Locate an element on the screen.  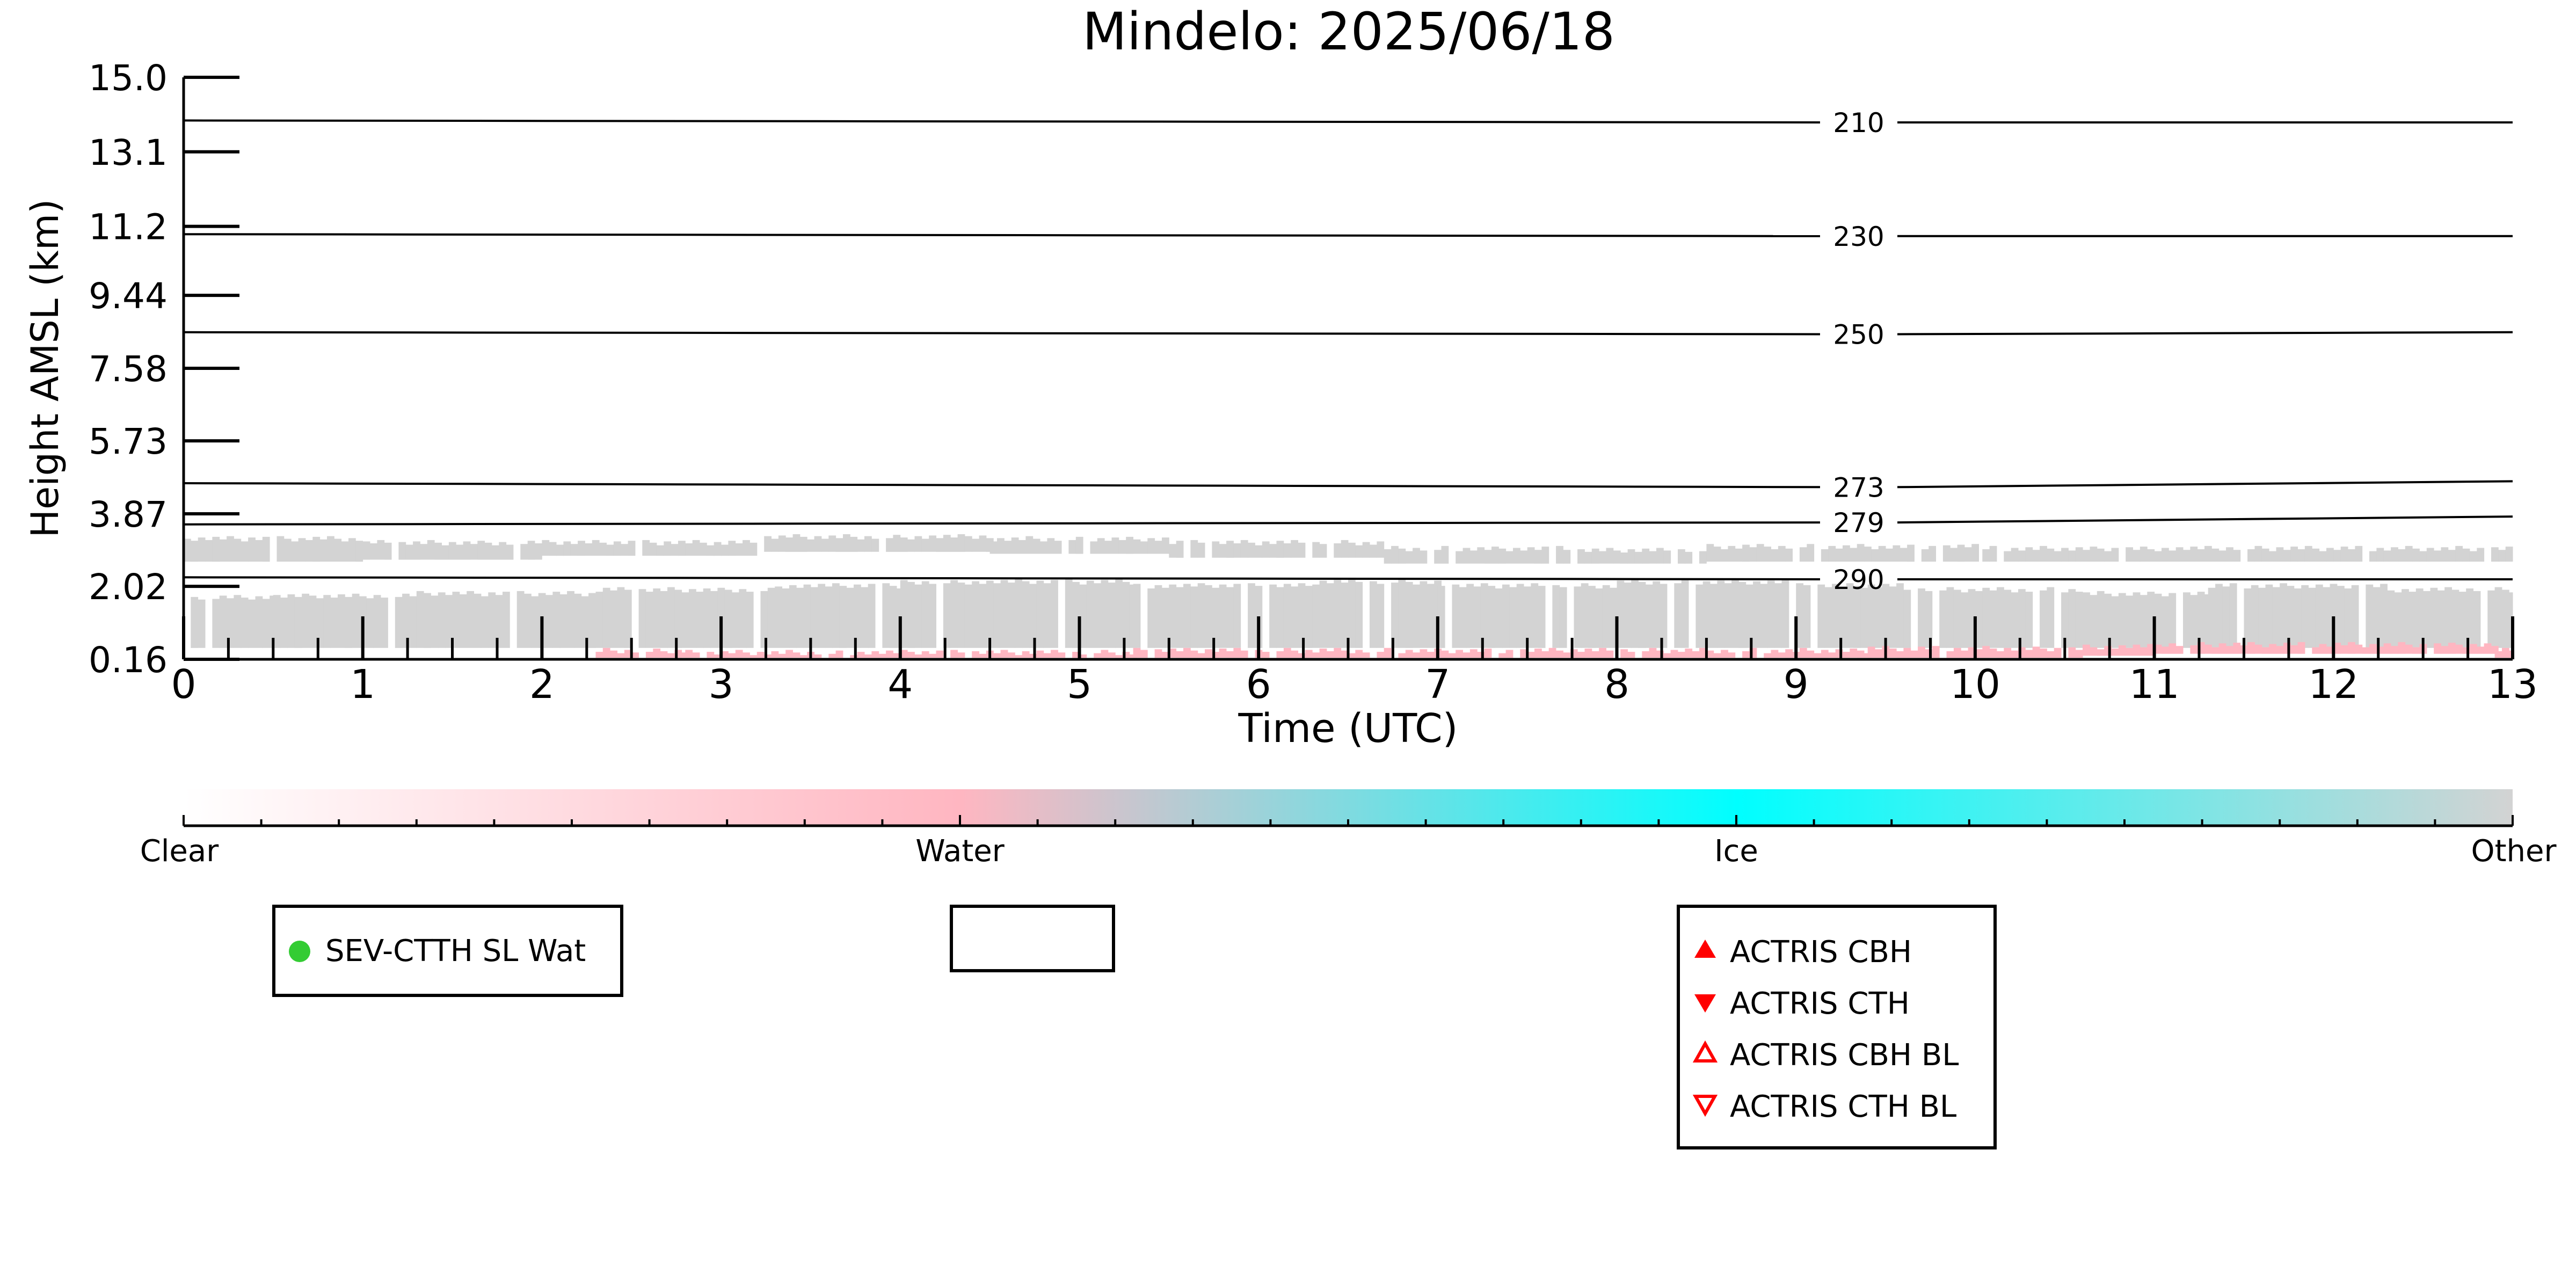
x-tick-label: 7 is located at coordinates (1437, 684).